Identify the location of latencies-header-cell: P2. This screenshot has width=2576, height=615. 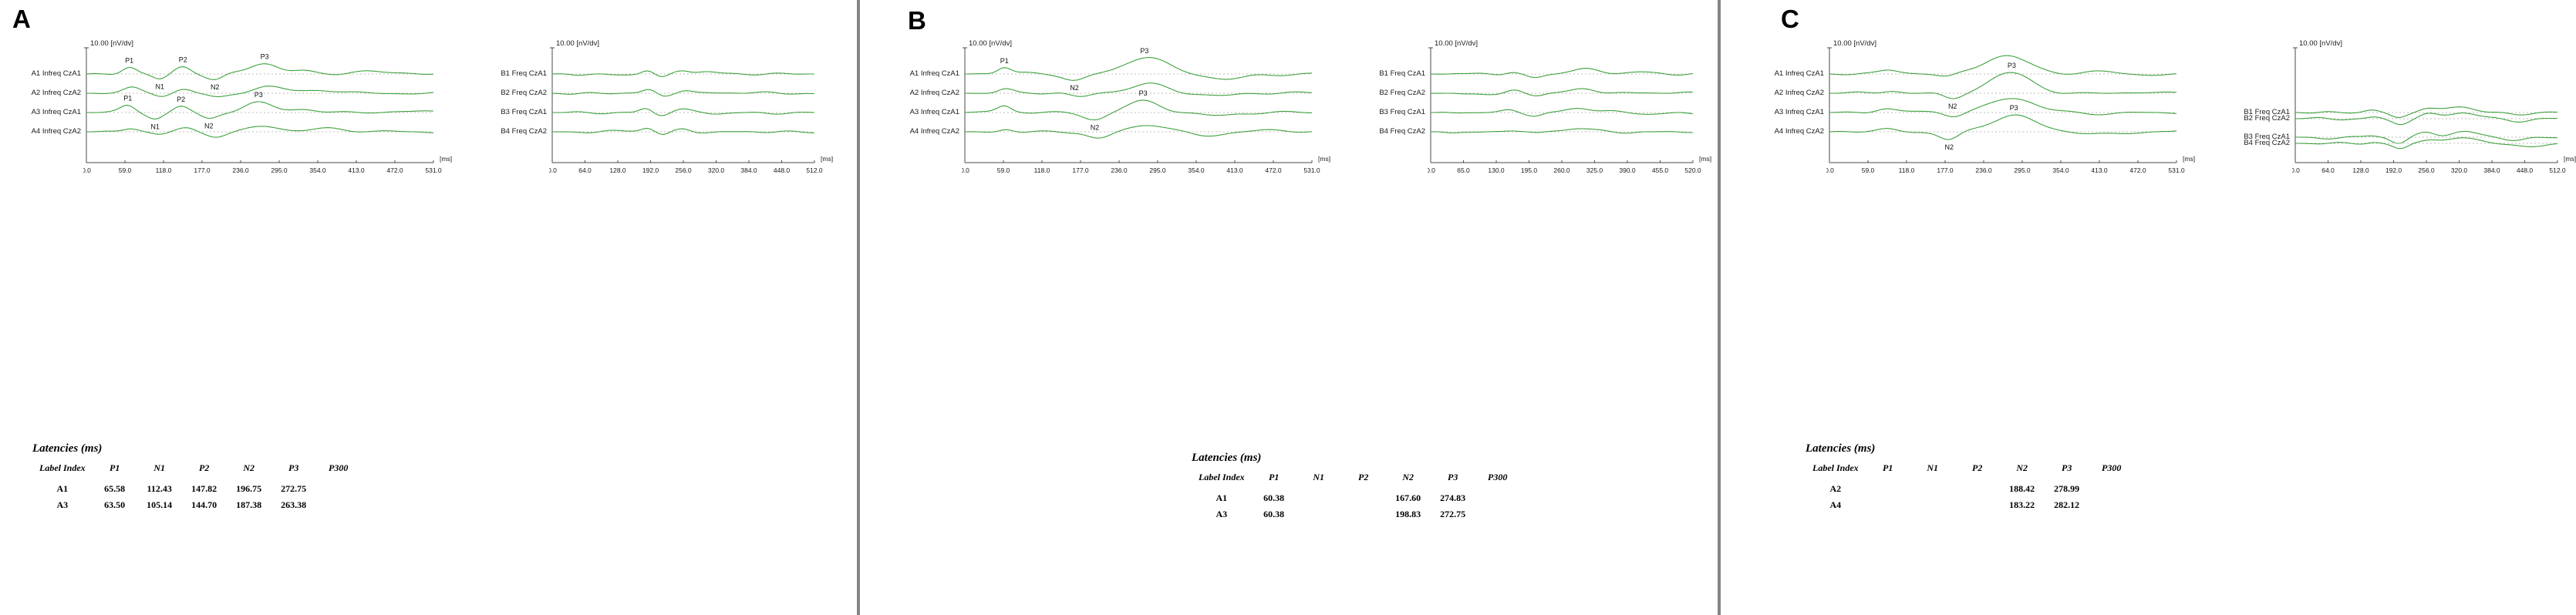
(1977, 467).